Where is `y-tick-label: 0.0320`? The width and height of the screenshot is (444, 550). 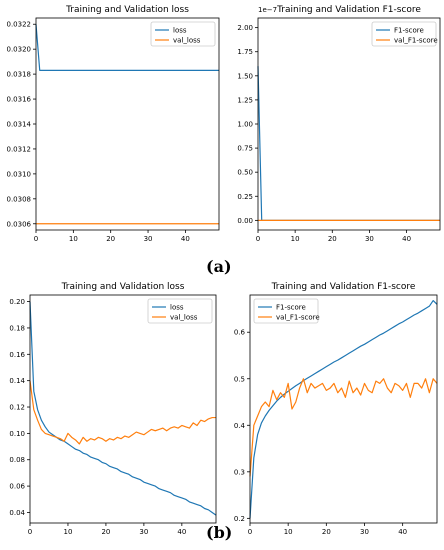 y-tick-label: 0.0320 is located at coordinates (19, 50).